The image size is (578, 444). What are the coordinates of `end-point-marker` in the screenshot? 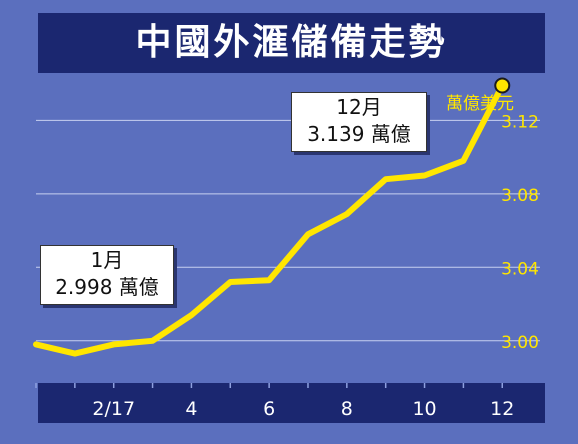 It's located at (502, 85).